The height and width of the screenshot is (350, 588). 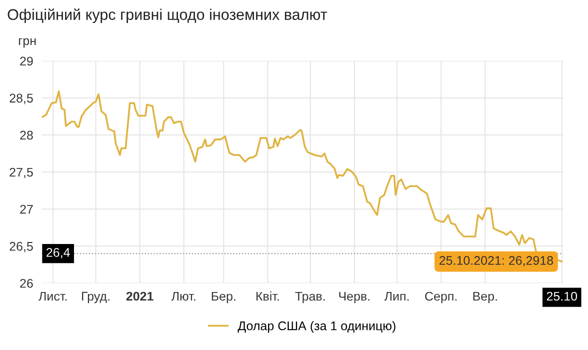 What do you see at coordinates (27, 43) in the screenshot?
I see `y-axis-title: грн` at bounding box center [27, 43].